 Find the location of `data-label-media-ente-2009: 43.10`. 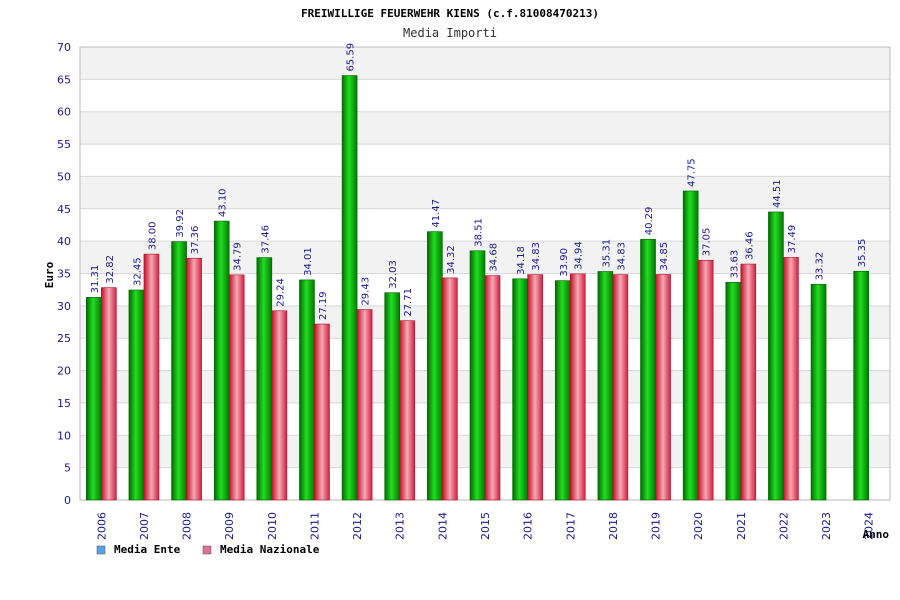

data-label-media-ente-2009: 43.10 is located at coordinates (223, 202).